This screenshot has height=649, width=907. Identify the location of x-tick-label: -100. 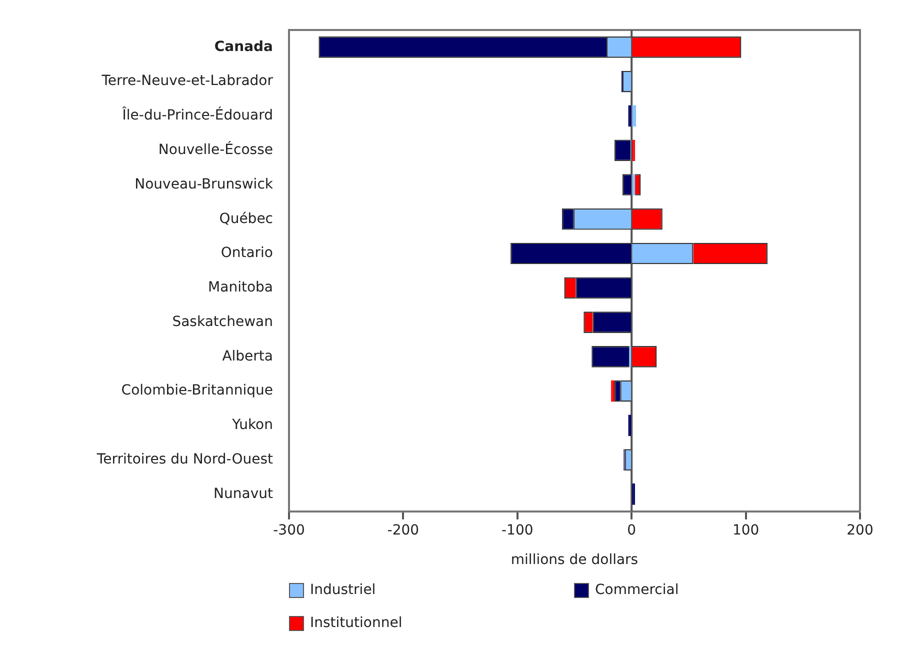
(518, 530).